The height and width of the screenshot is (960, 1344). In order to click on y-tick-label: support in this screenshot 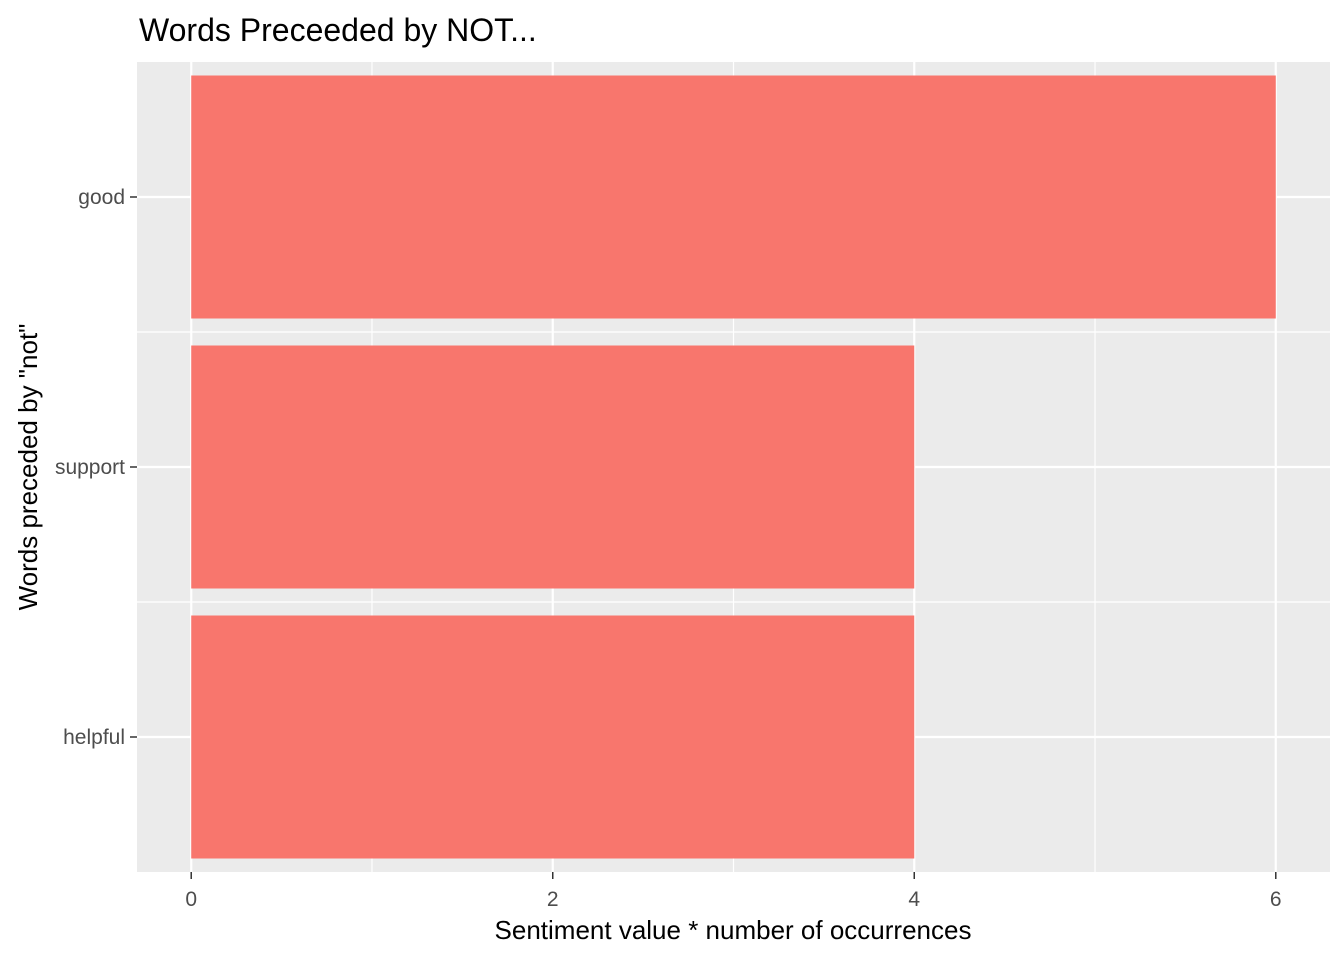, I will do `click(90, 467)`.